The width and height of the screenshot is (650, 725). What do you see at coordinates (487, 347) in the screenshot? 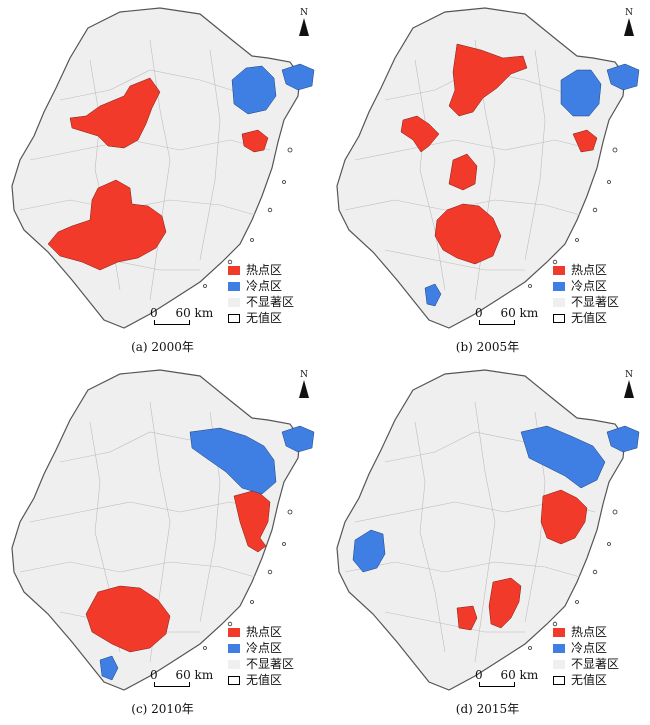
I see `panel-caption: (b) 2005年` at bounding box center [487, 347].